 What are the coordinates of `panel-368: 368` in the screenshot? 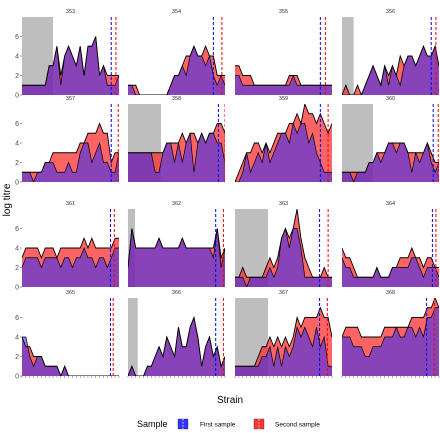 It's located at (390, 333).